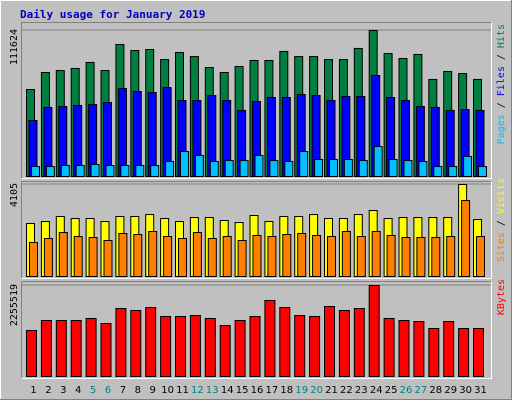  What do you see at coordinates (272, 390) in the screenshot?
I see `x-tick-label: 17` at bounding box center [272, 390].